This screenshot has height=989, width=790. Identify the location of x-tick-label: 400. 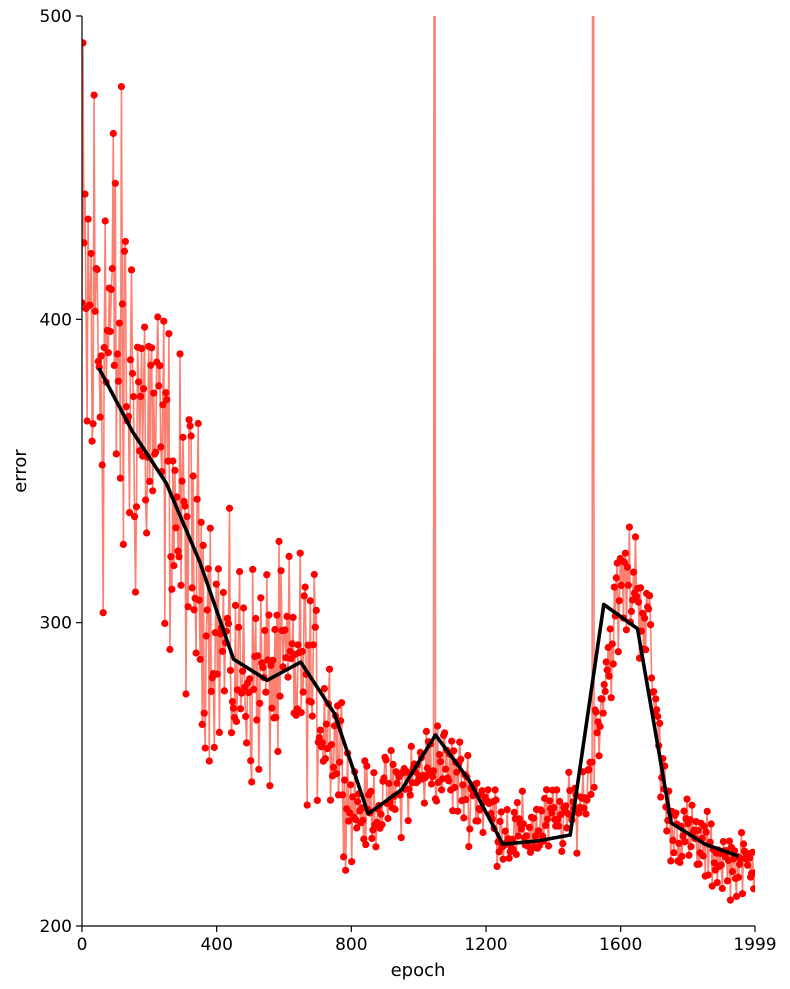
(216, 945).